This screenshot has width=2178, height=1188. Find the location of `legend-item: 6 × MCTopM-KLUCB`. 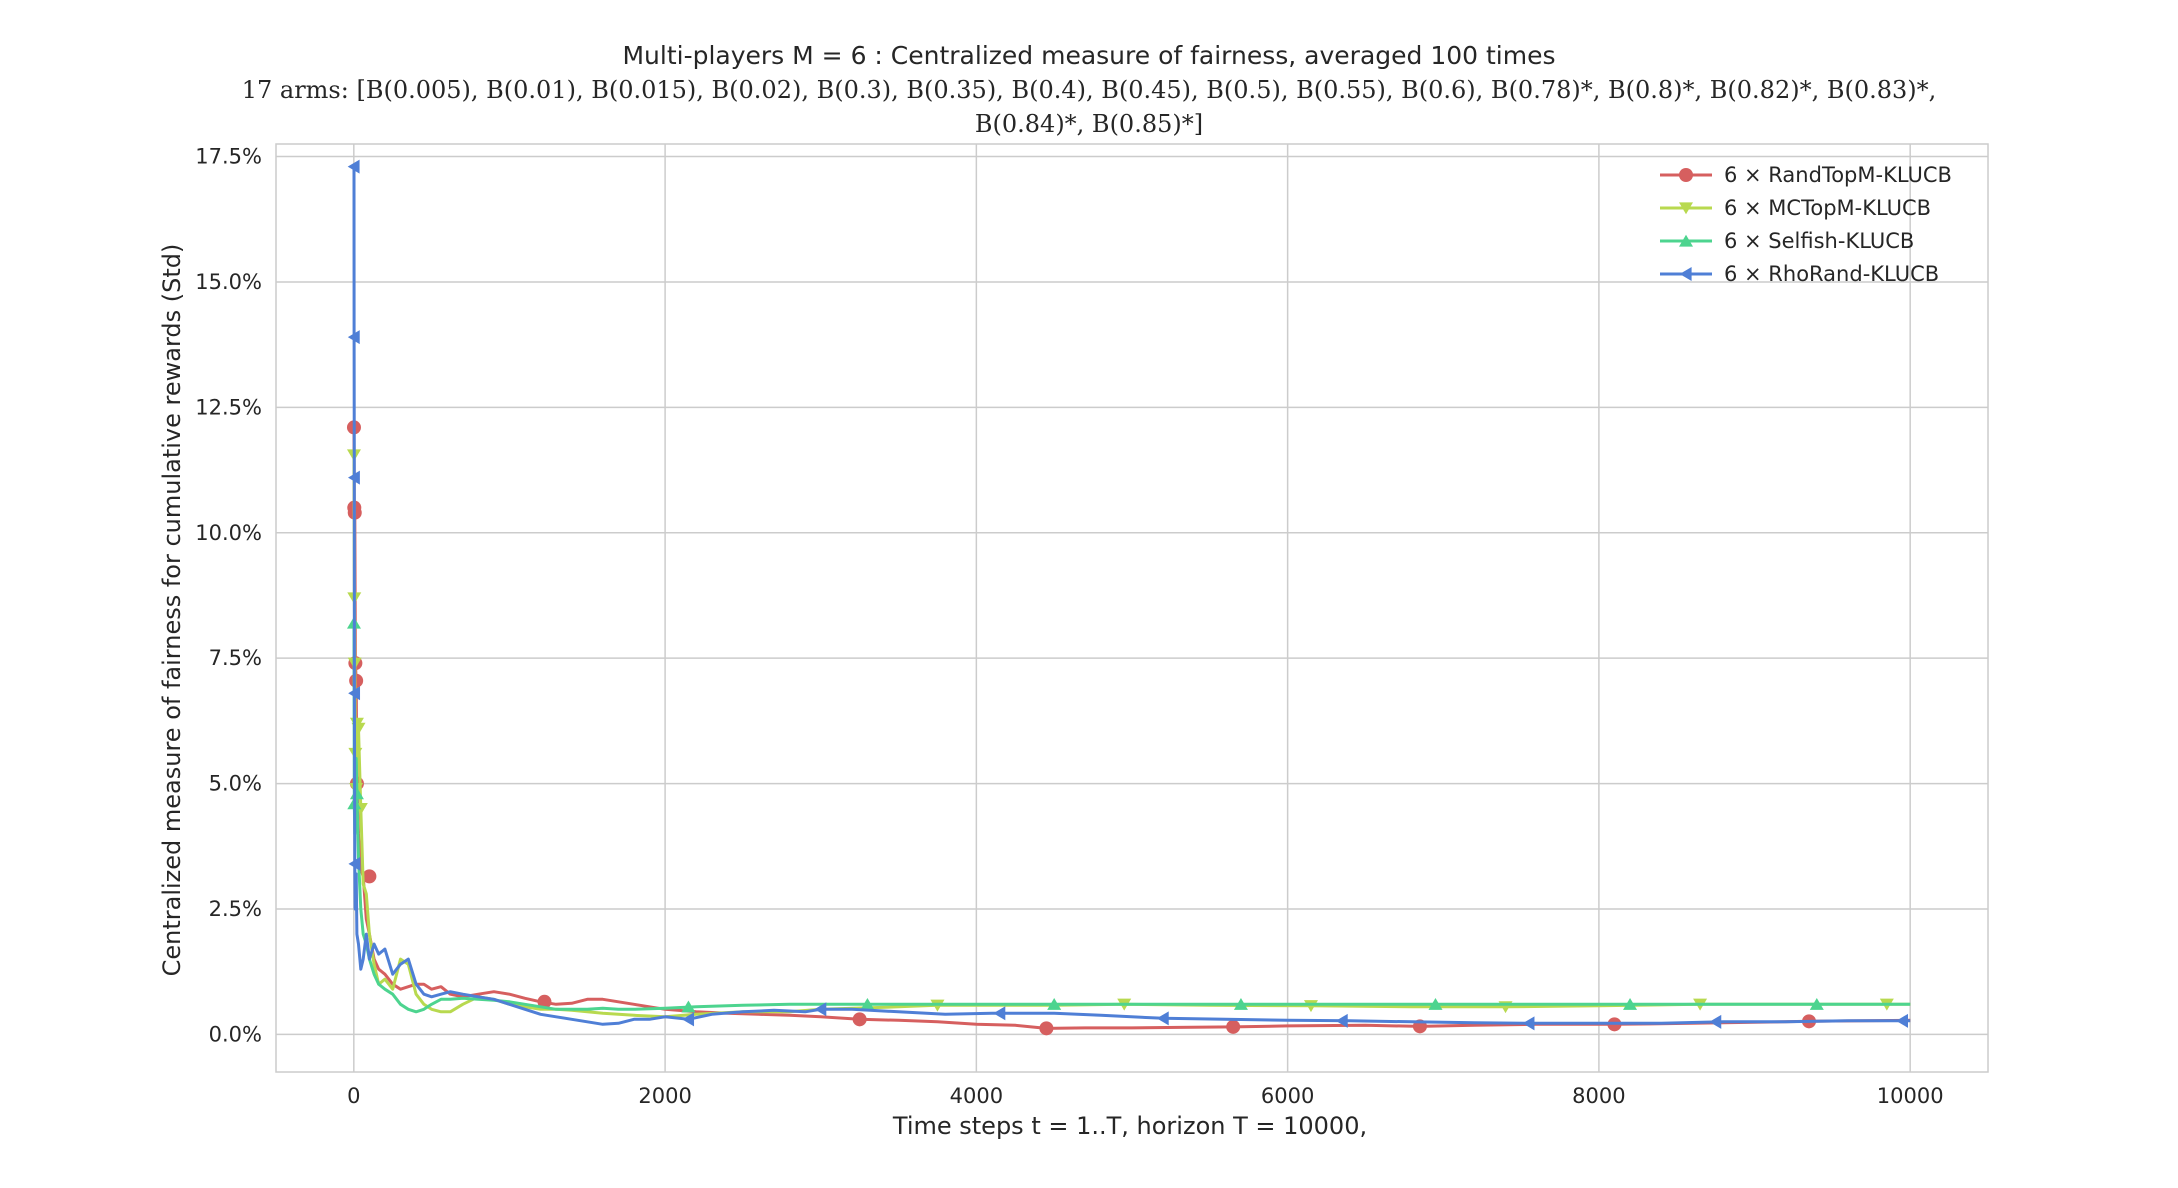

legend-item: 6 × MCTopM-KLUCB is located at coordinates (1795, 208).